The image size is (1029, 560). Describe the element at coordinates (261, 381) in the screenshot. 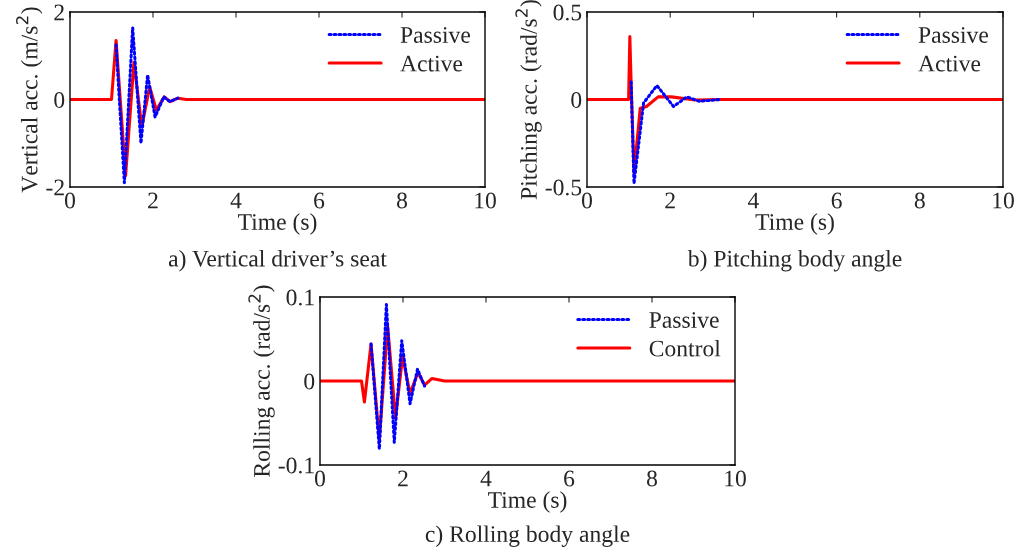

I see `y-axis-title: Rolling acc. (rad/s$^{2}$)` at that location.